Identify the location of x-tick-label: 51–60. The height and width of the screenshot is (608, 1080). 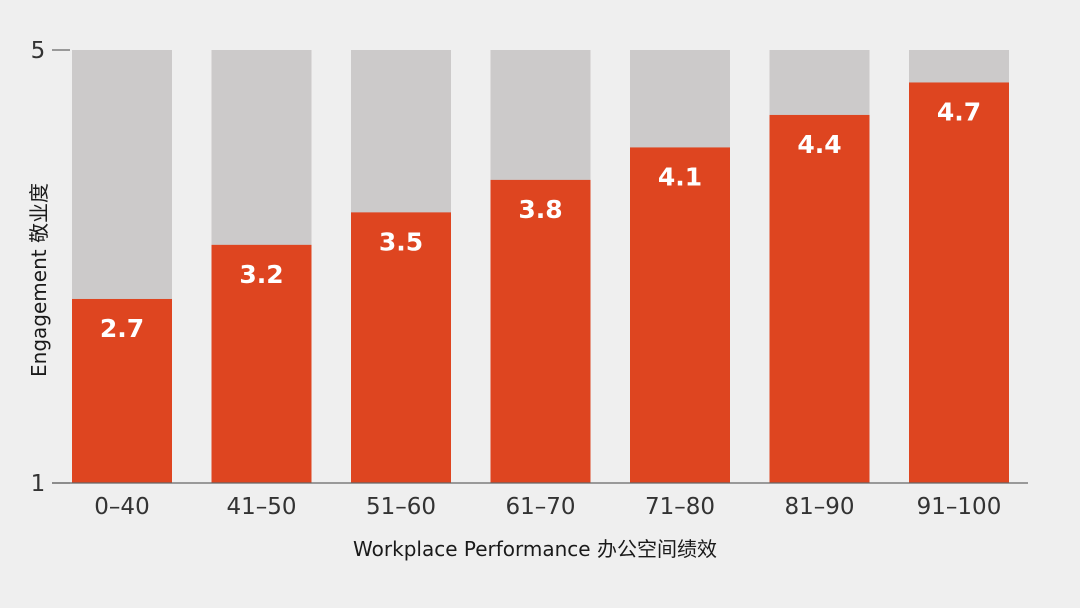
(401, 507).